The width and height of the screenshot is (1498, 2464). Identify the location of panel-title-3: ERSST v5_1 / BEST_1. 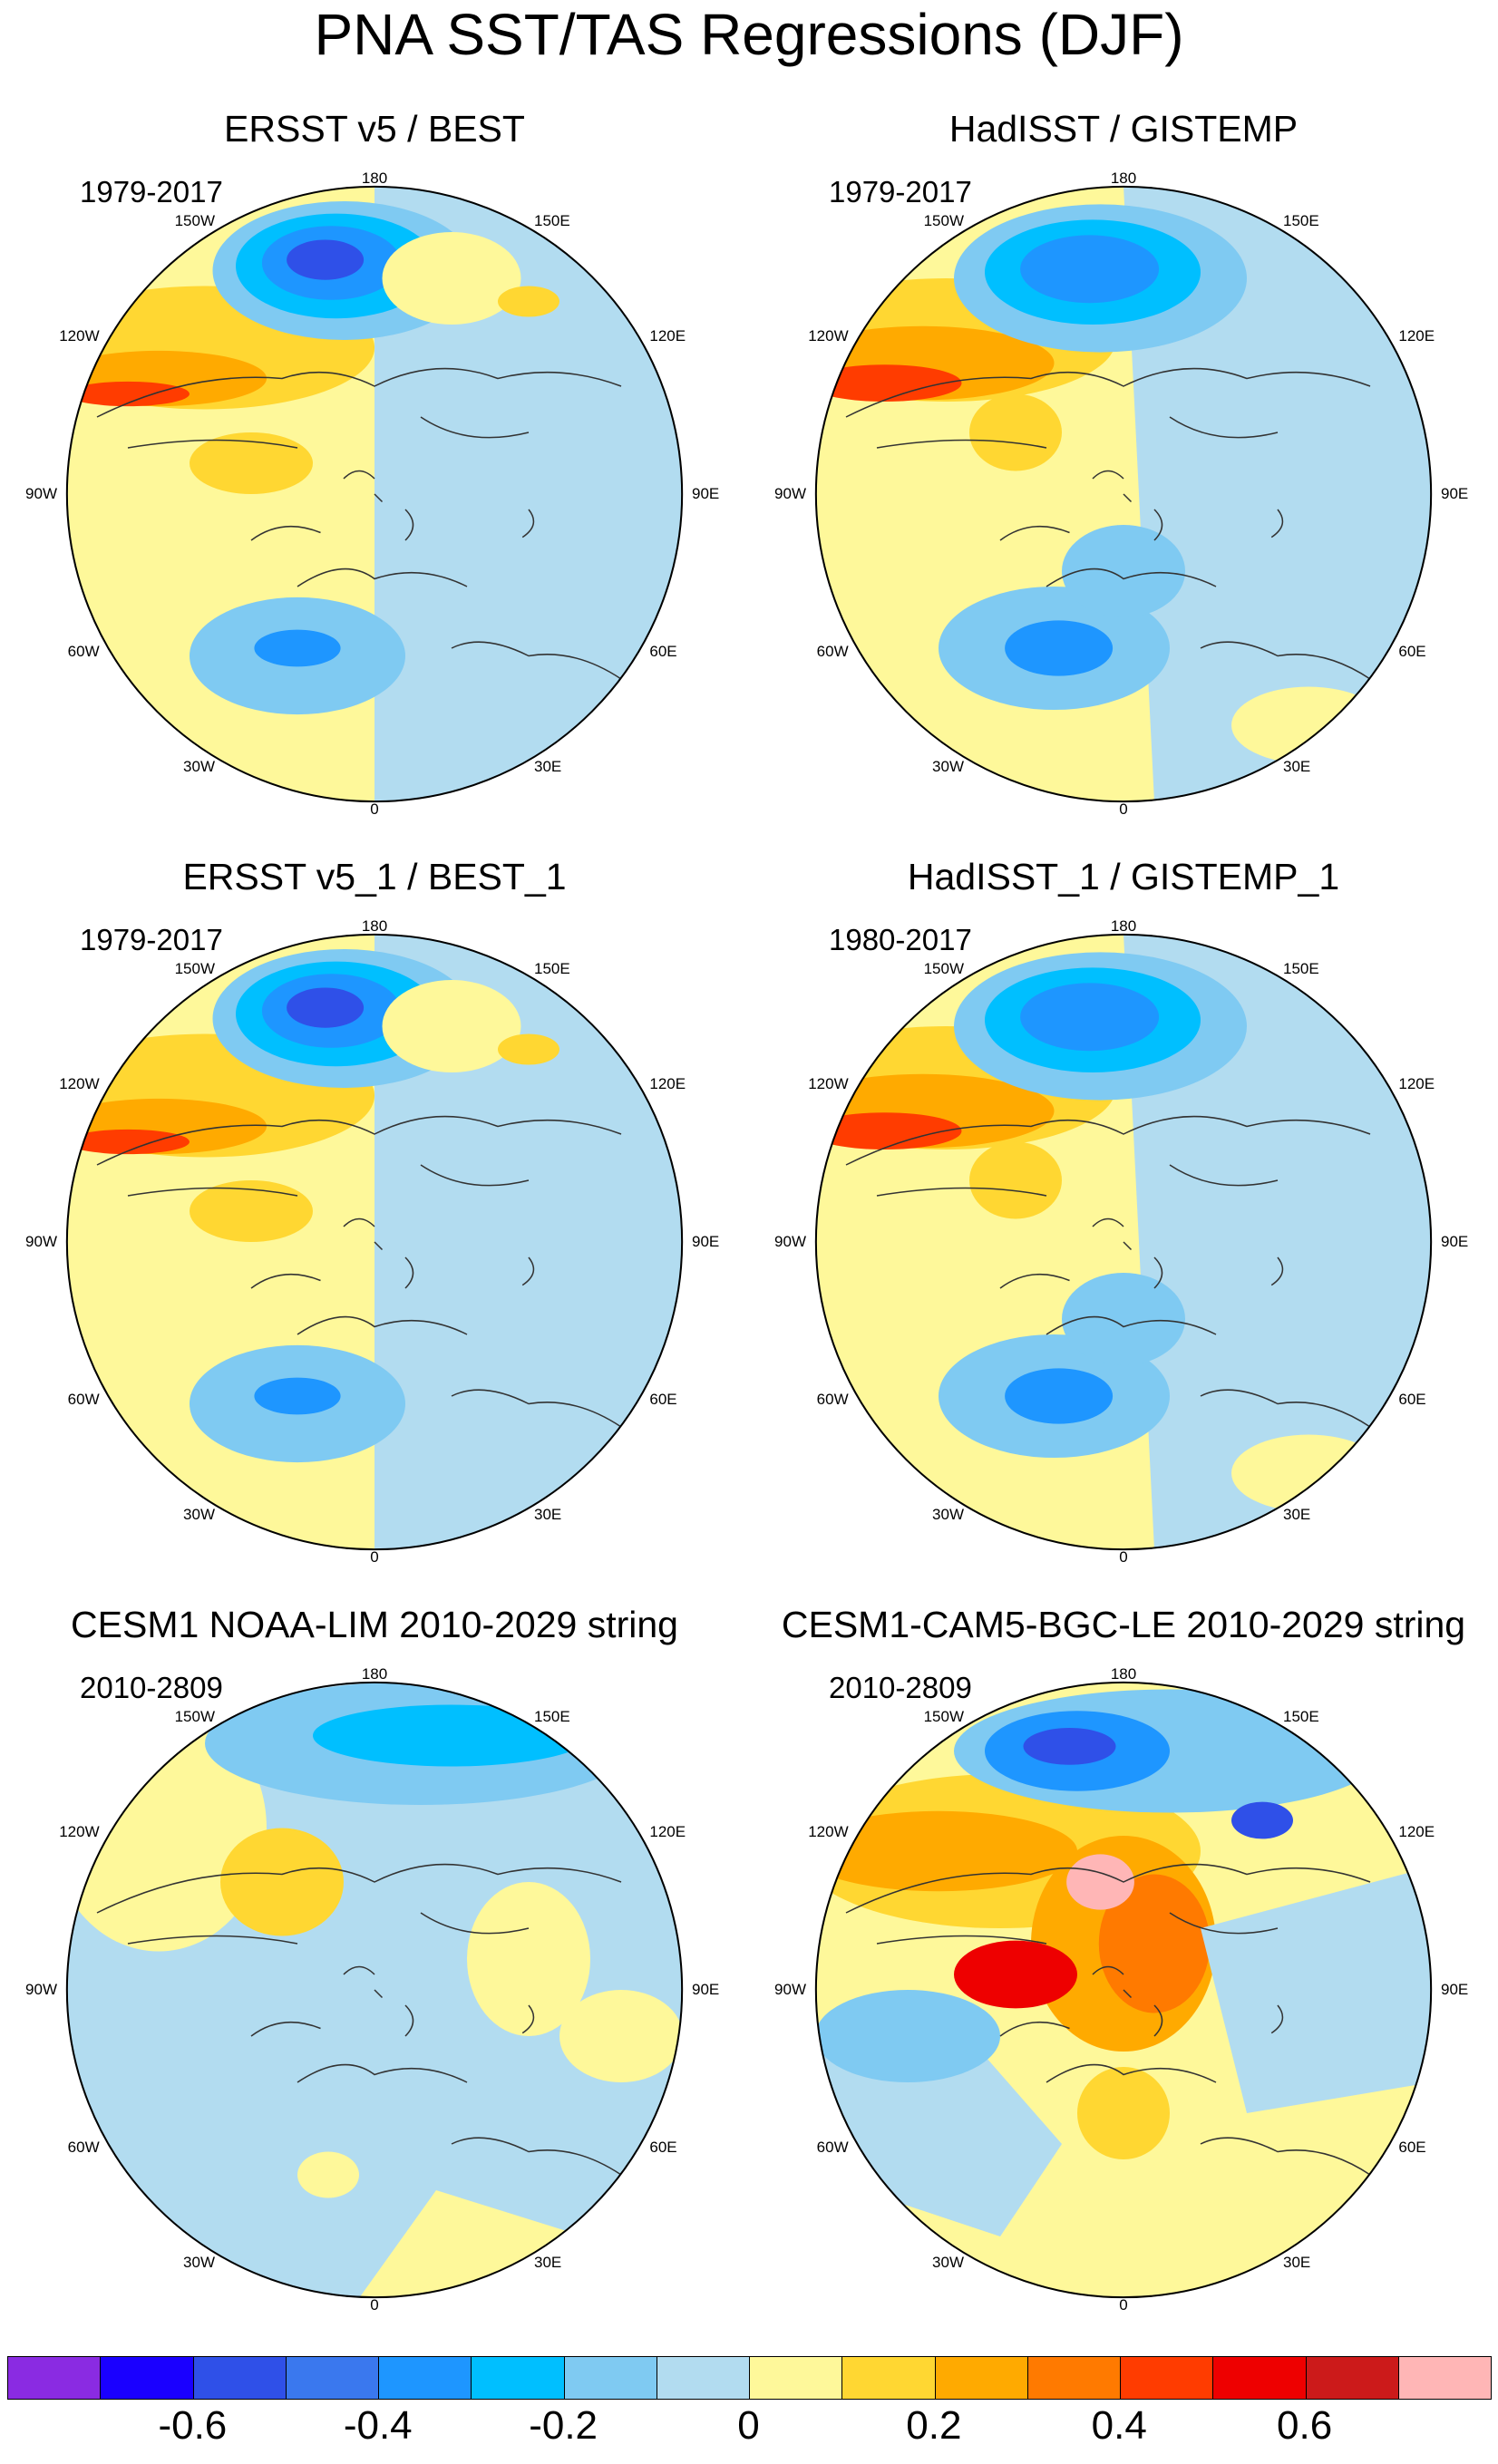
(374, 876).